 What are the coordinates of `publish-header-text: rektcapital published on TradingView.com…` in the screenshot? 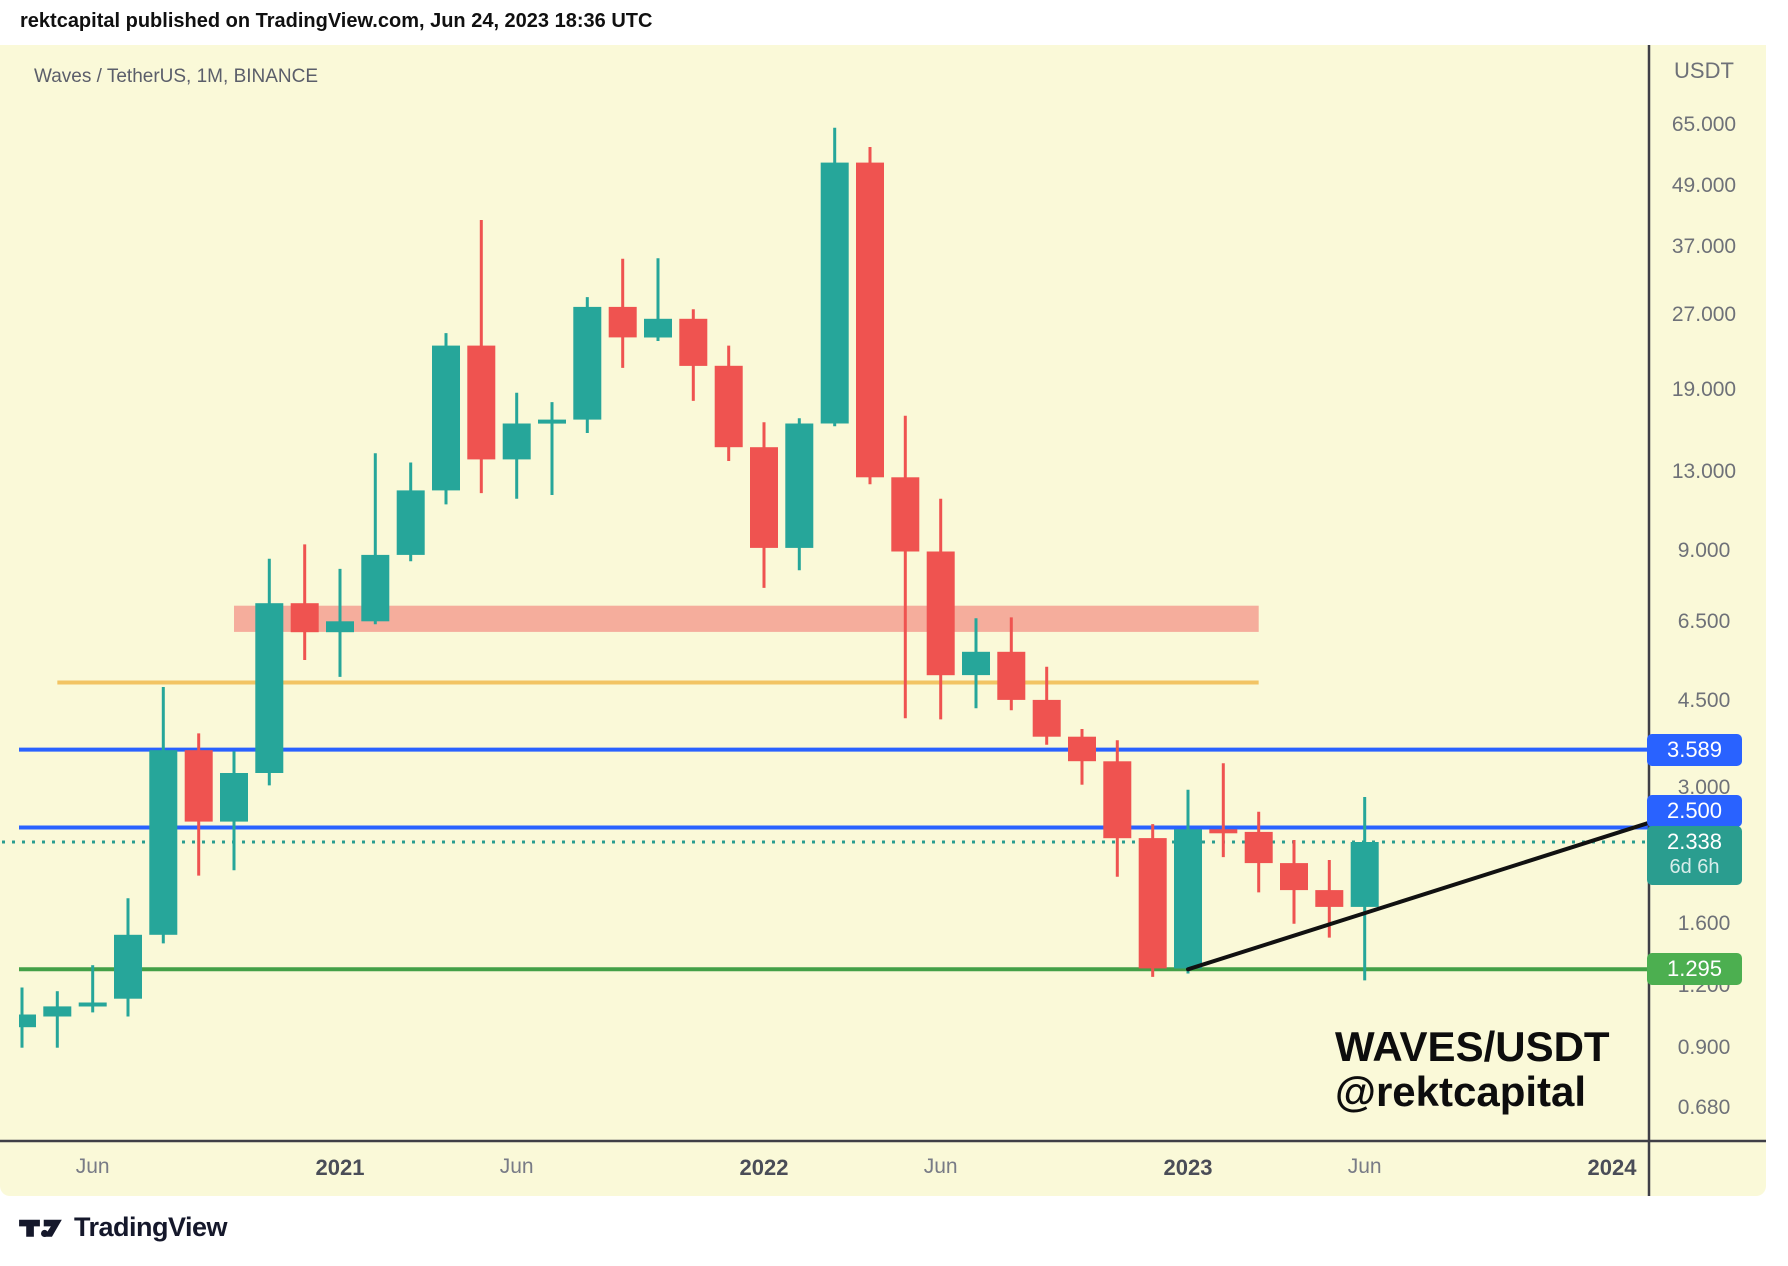 It's located at (336, 21).